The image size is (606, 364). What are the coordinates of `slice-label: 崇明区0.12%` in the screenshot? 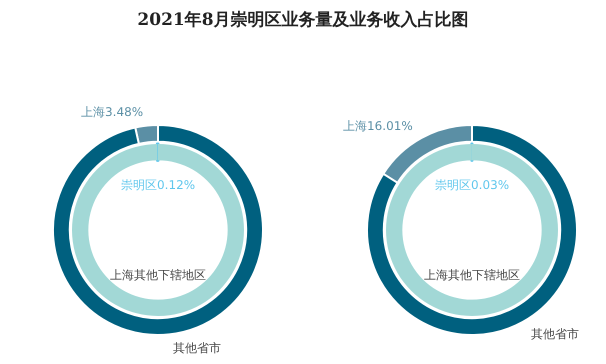 It's located at (158, 185).